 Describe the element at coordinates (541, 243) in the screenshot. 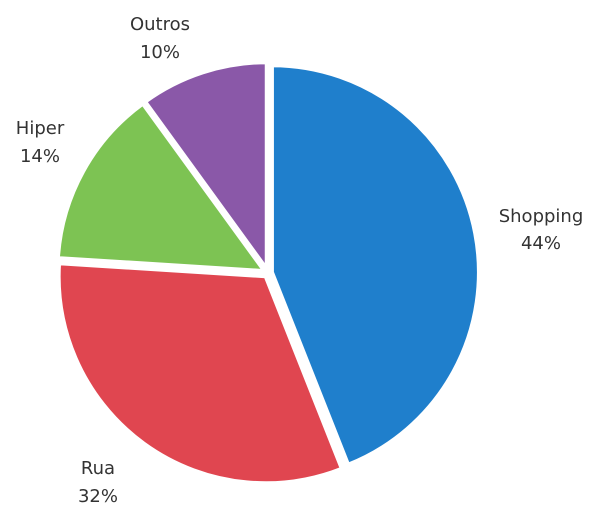

I see `label-shopping-value: 44%` at that location.